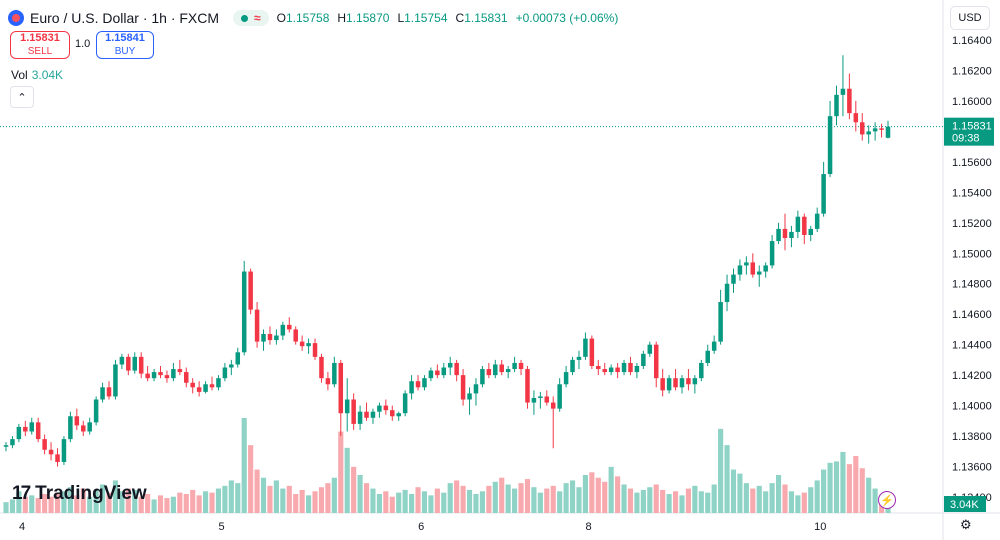  Describe the element at coordinates (125, 18) in the screenshot. I see `symbol-title: Euro / U.S. Dollar · 1h · FXCM` at that location.